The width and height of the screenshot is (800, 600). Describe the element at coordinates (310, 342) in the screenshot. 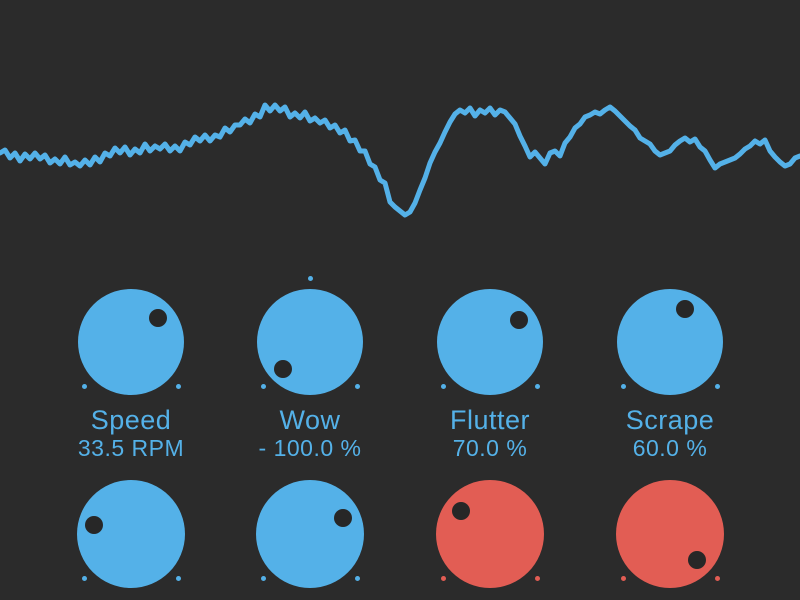

I see `knob-wow` at that location.